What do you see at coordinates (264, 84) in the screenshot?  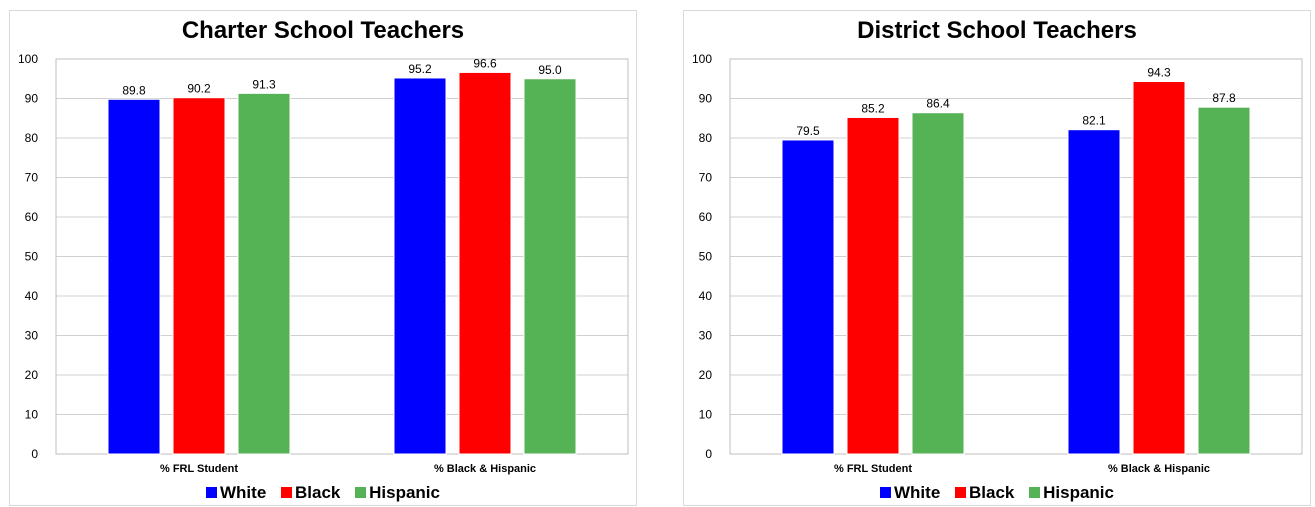 I see `data-label: 91.3` at bounding box center [264, 84].